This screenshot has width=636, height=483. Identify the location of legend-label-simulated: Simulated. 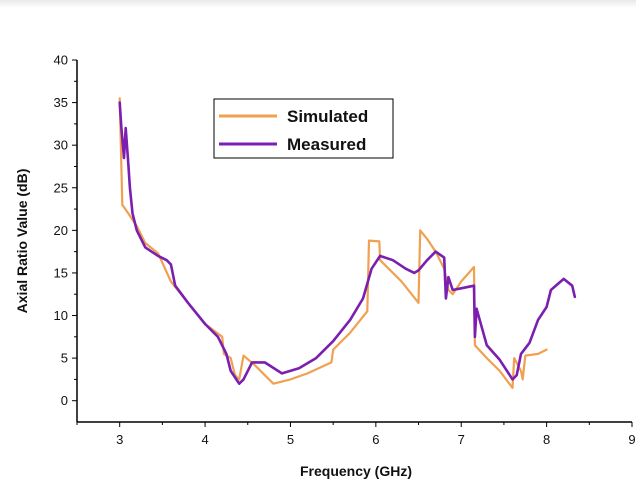
(327, 116).